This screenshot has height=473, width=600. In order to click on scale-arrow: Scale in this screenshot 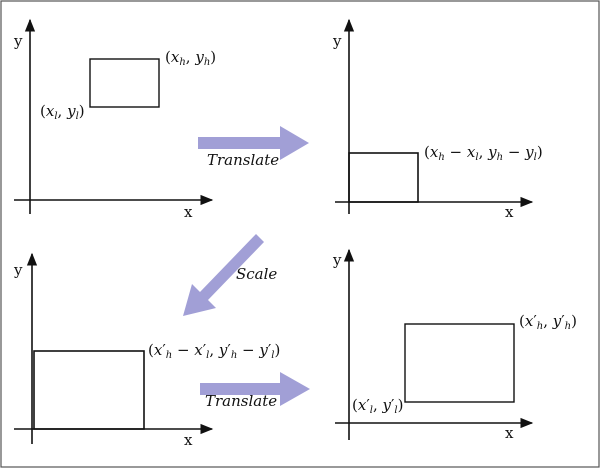, I will do `click(230, 275)`.